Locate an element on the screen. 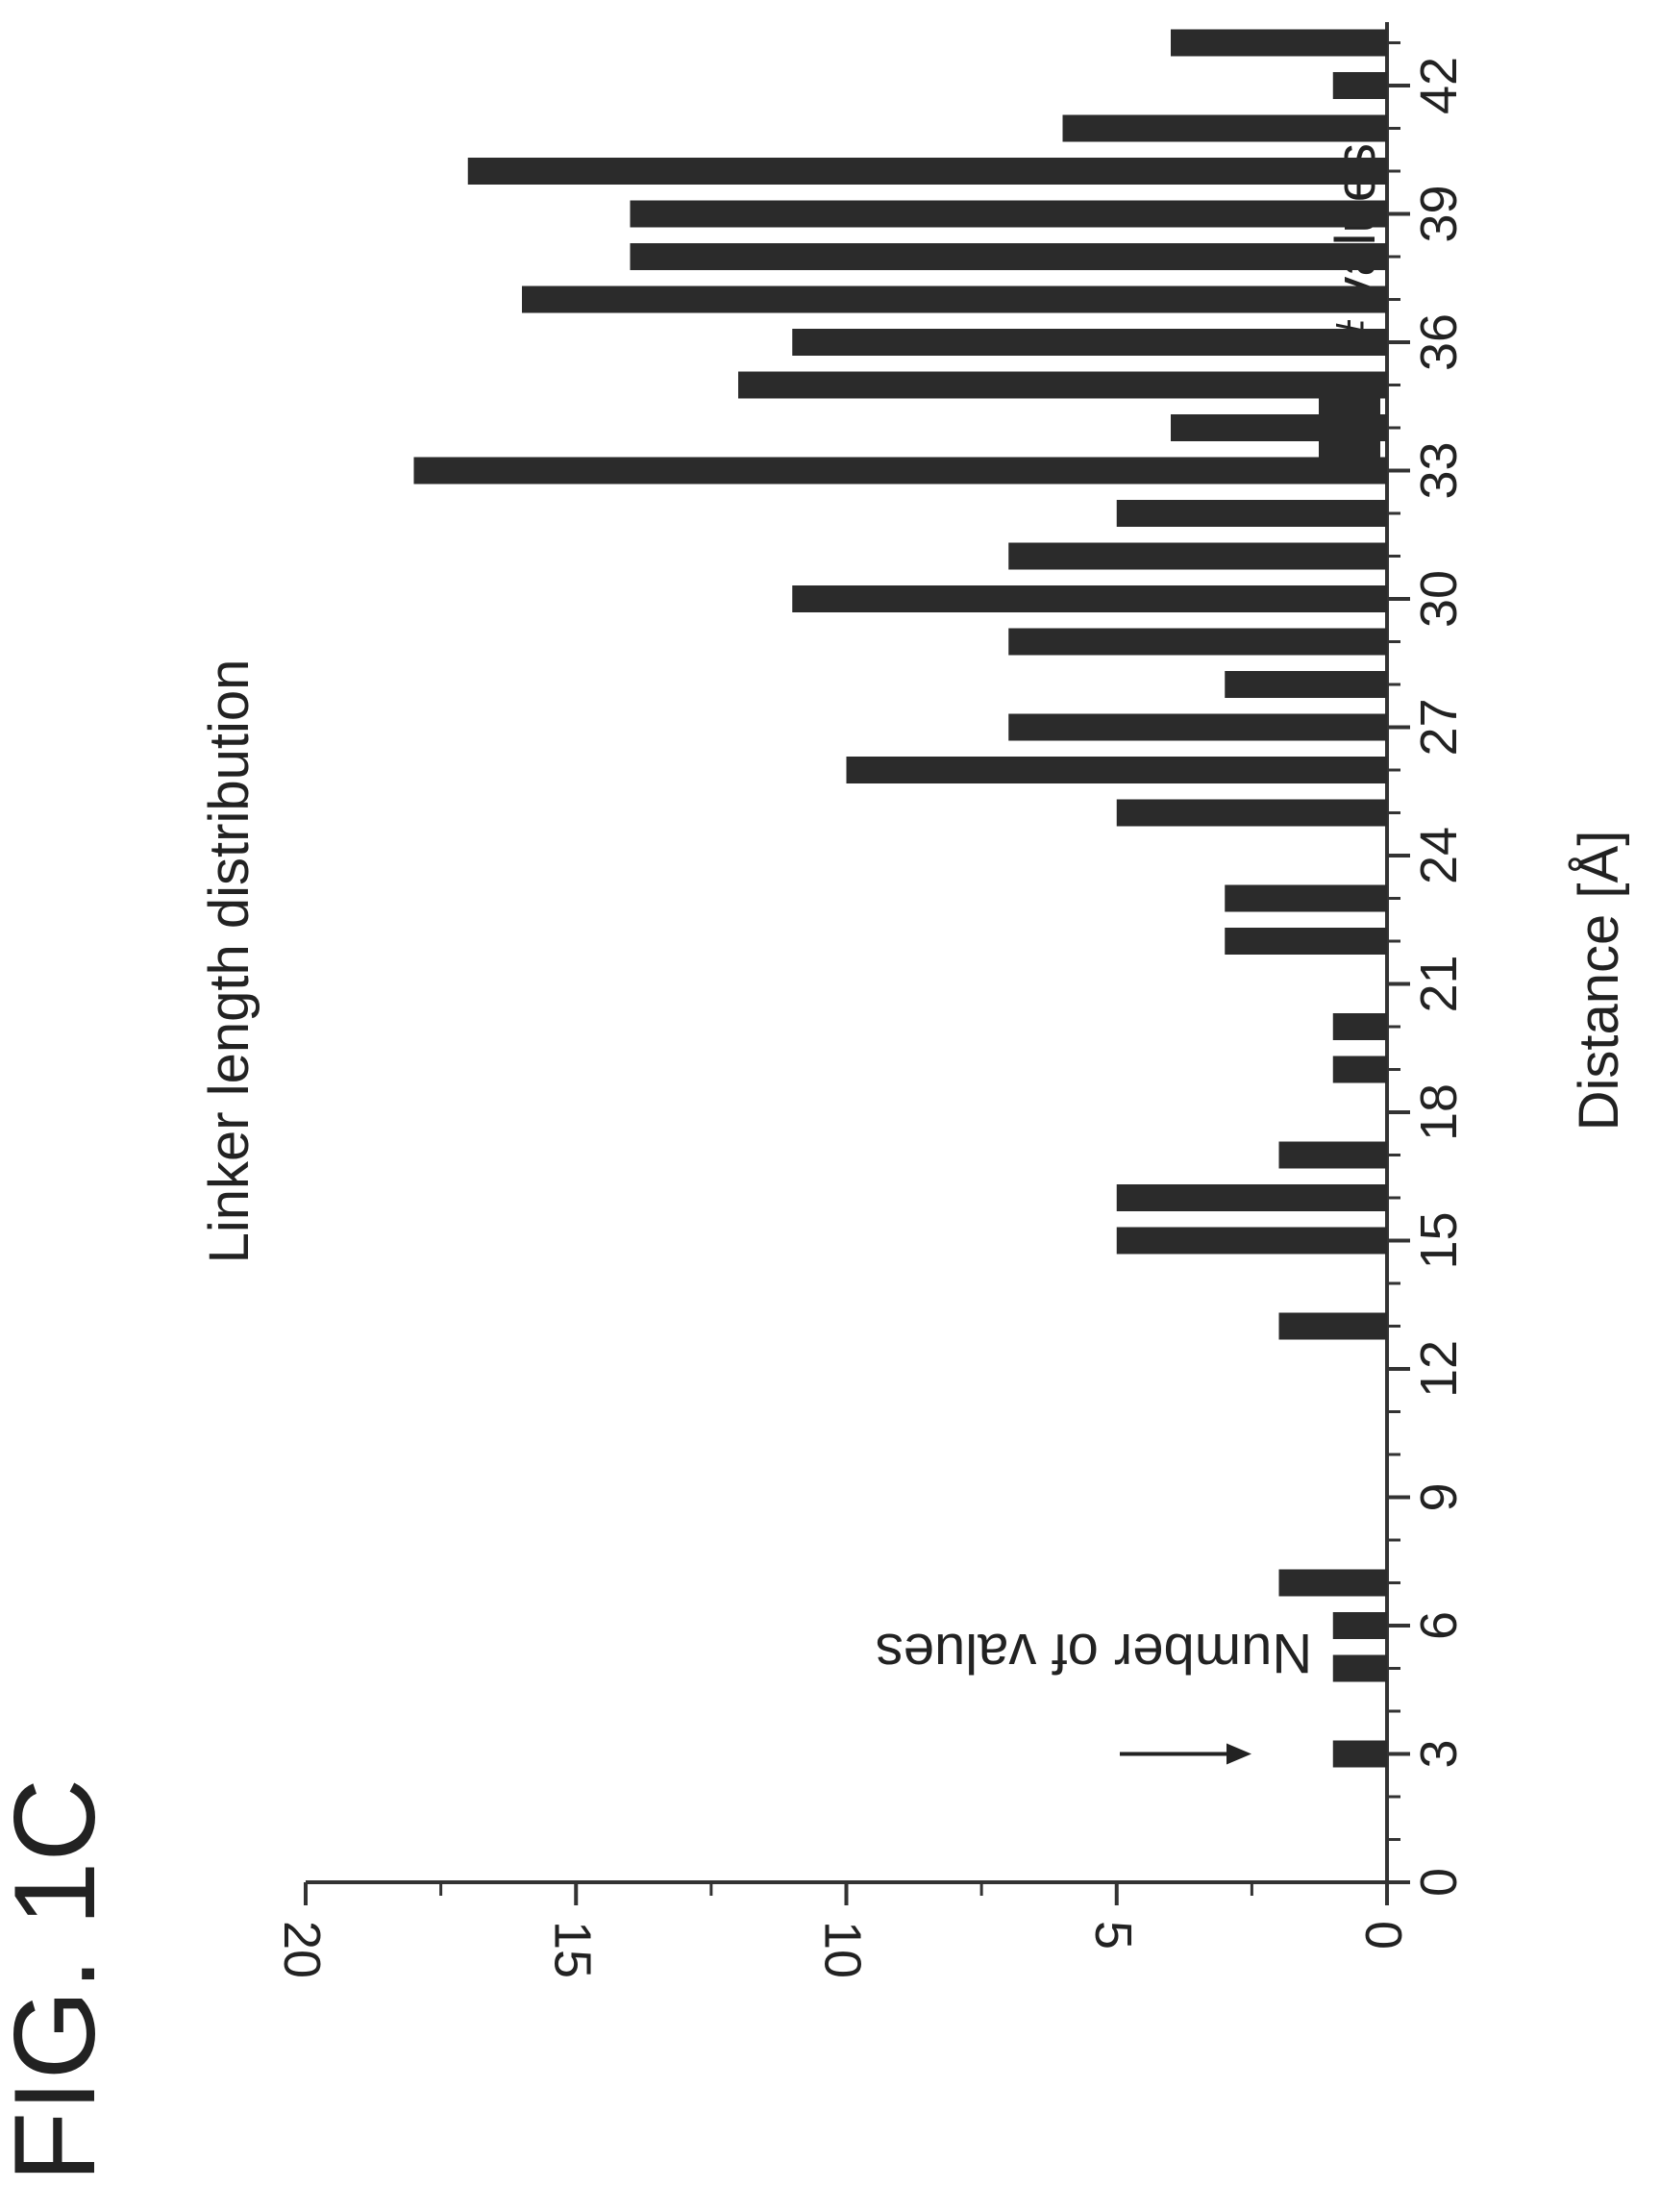  x-tick-label-42: 42 is located at coordinates (1439, 86).